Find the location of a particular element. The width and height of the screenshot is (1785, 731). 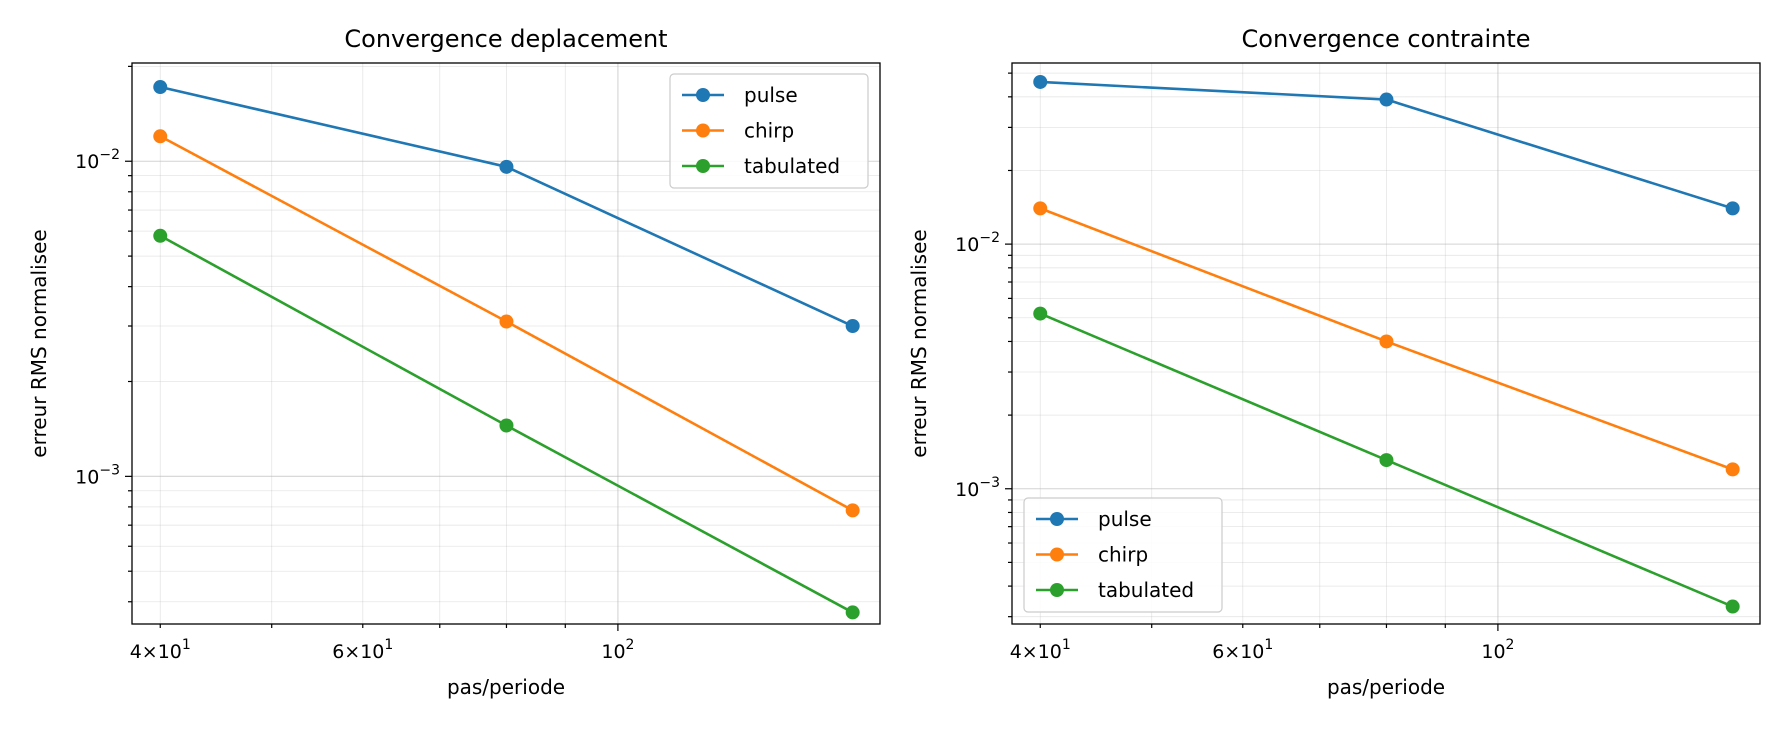

chart-title: Convergence contrainte is located at coordinates (1386, 39).